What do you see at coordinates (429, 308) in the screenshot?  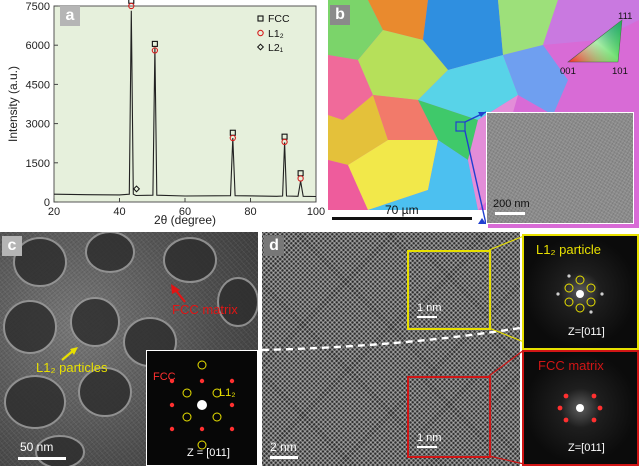 I see `inset-top-scale-label: 1 nm` at bounding box center [429, 308].